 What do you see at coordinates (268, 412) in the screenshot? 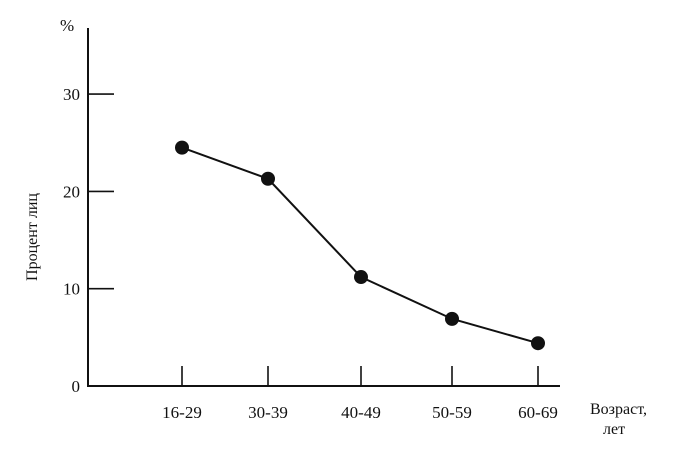
I see `x-tick-label: 30-39` at bounding box center [268, 412].